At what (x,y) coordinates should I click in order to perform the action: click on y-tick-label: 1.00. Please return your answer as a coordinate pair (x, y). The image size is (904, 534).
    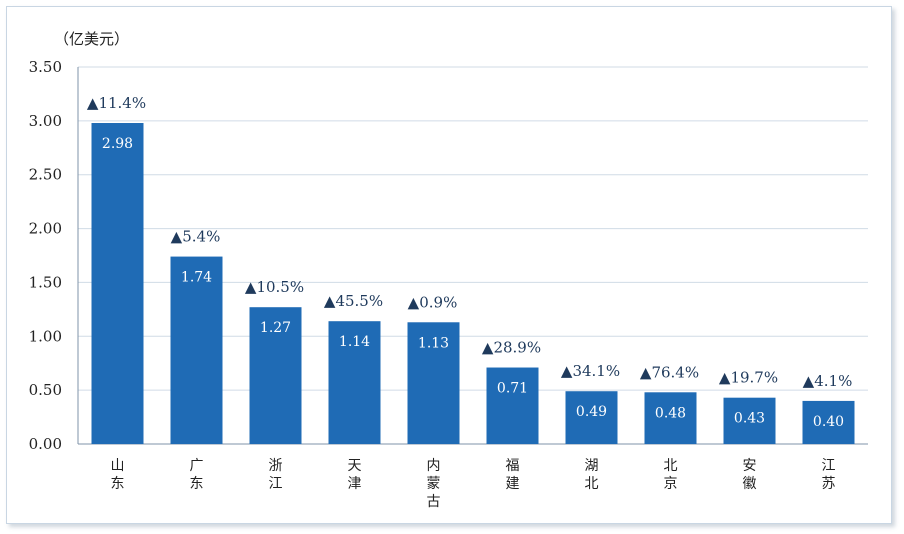
    Looking at the image, I should click on (45, 336).